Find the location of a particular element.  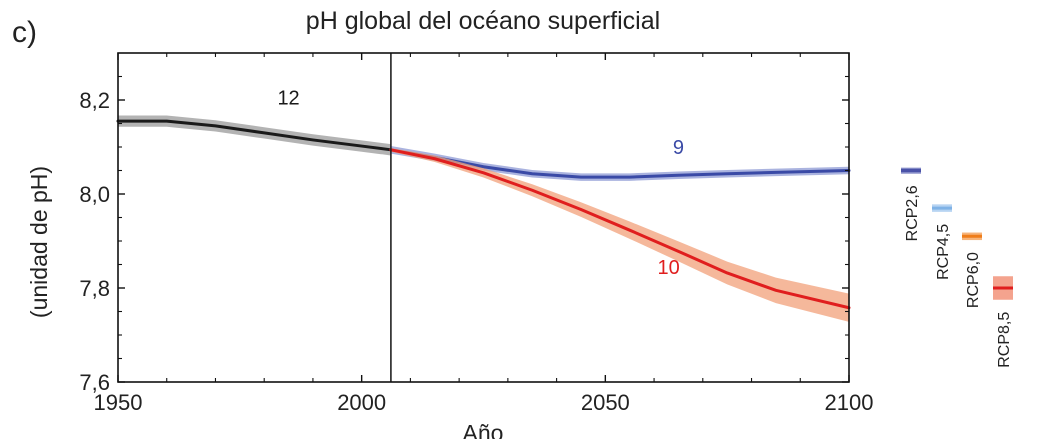

scenario-label: RCP6,0 is located at coordinates (973, 280).